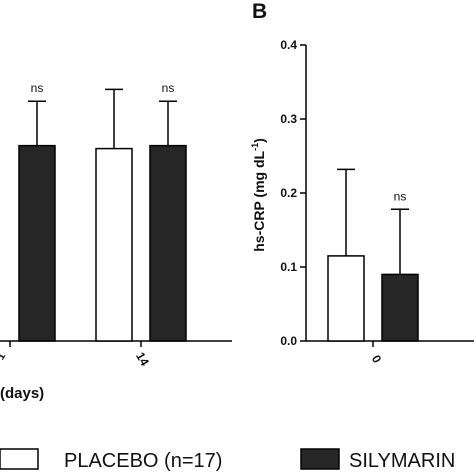 The width and height of the screenshot is (474, 474). What do you see at coordinates (288, 341) in the screenshot?
I see `panel-b-y-tick-label: 0.0` at bounding box center [288, 341].